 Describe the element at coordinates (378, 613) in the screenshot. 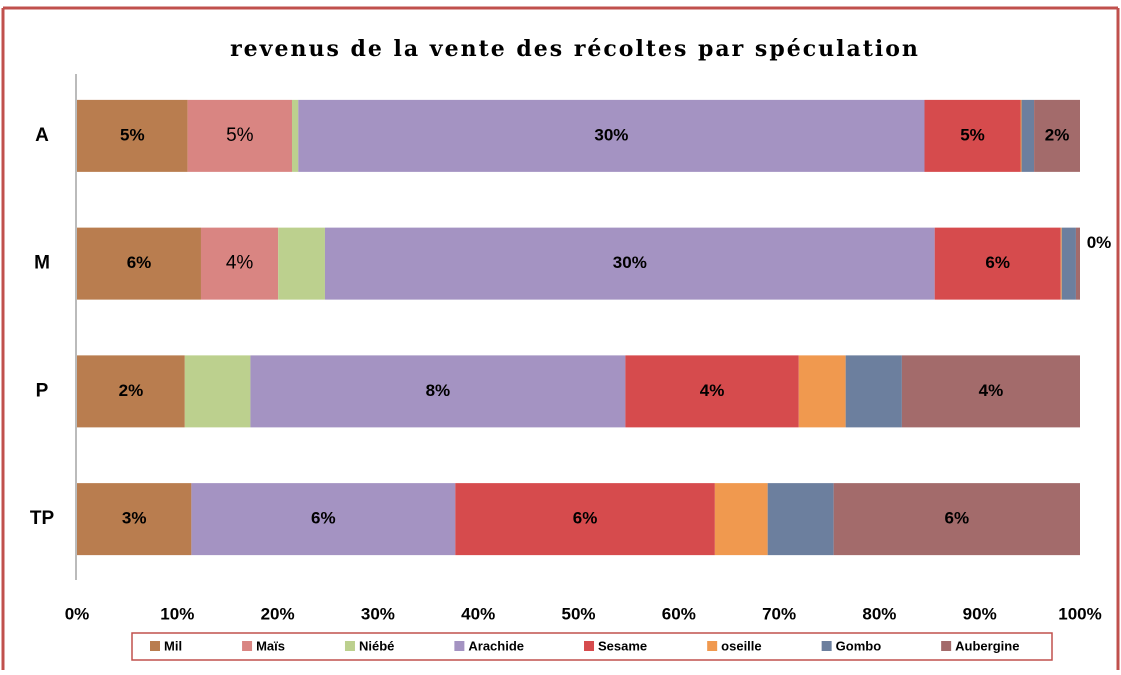

I see `x-tick-label: 30%` at that location.